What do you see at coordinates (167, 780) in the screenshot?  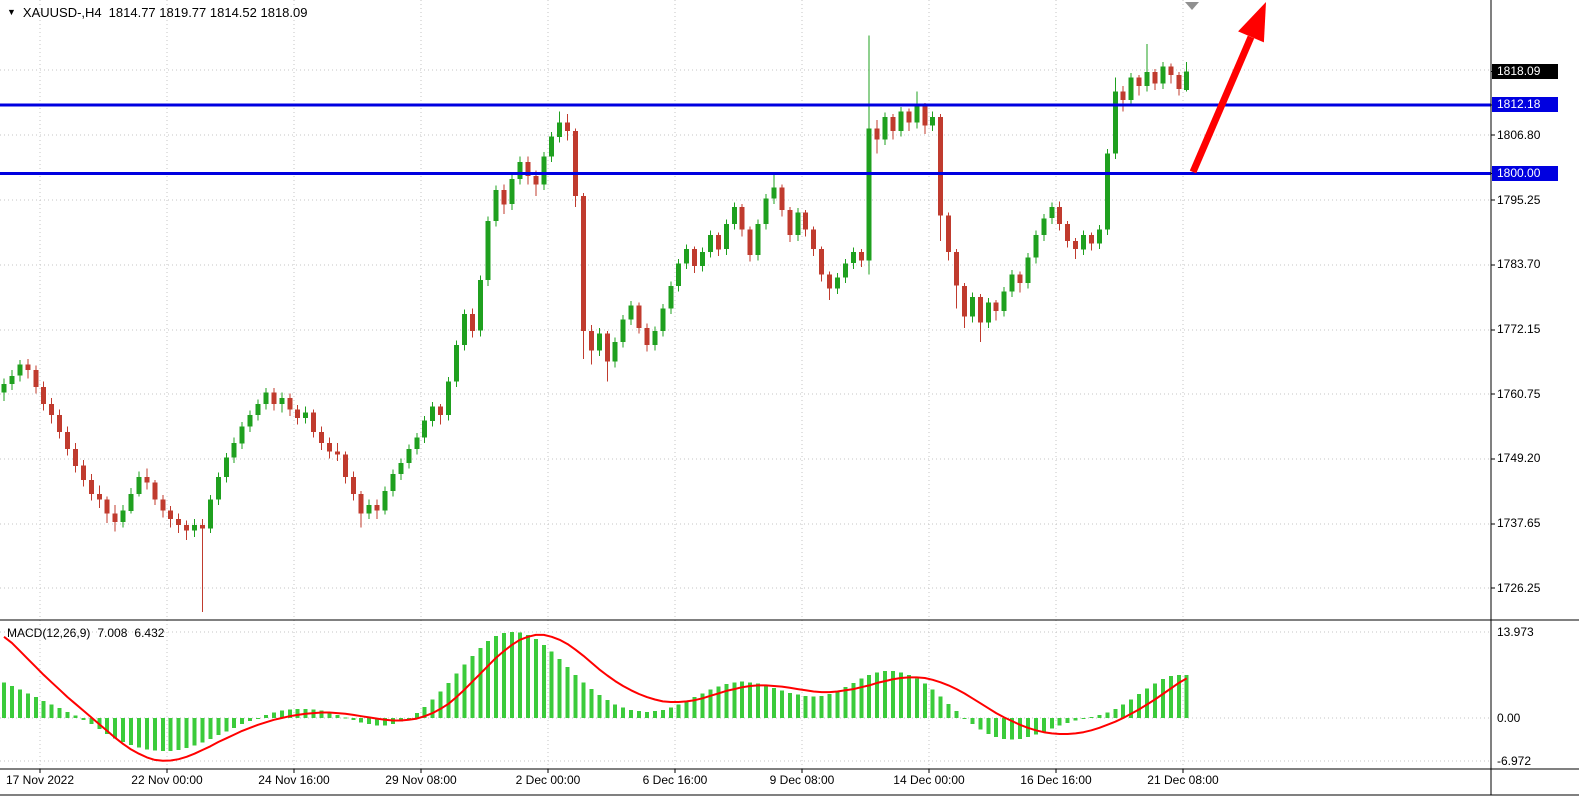 I see `time-axis-label: 22 Nov 00:00` at bounding box center [167, 780].